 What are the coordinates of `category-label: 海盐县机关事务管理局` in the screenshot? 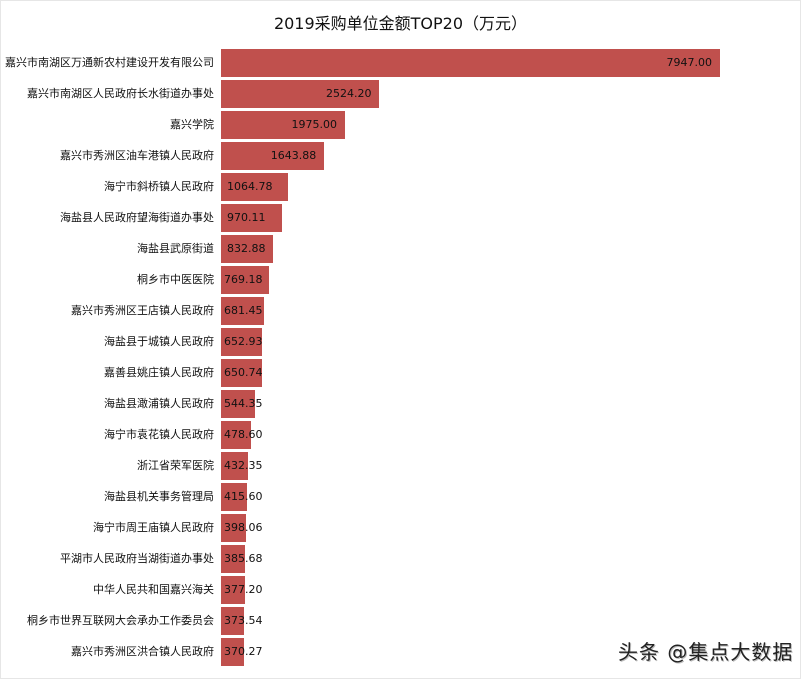 It's located at (159, 496).